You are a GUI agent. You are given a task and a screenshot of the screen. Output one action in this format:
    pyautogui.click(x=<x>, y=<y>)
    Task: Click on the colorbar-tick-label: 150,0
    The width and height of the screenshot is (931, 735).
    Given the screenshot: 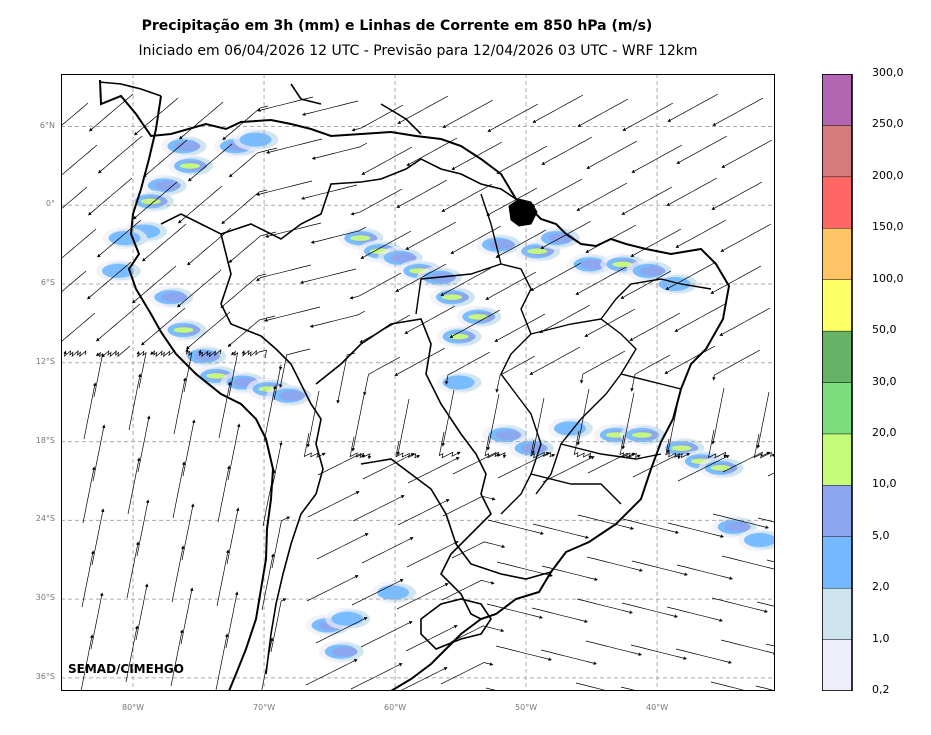 What is the action you would take?
    pyautogui.click(x=888, y=227)
    